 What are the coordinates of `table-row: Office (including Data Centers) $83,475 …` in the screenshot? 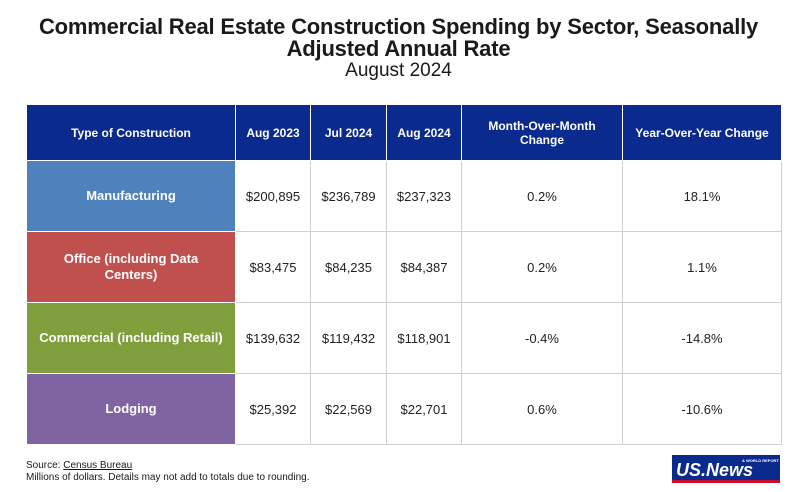 It's located at (404, 267).